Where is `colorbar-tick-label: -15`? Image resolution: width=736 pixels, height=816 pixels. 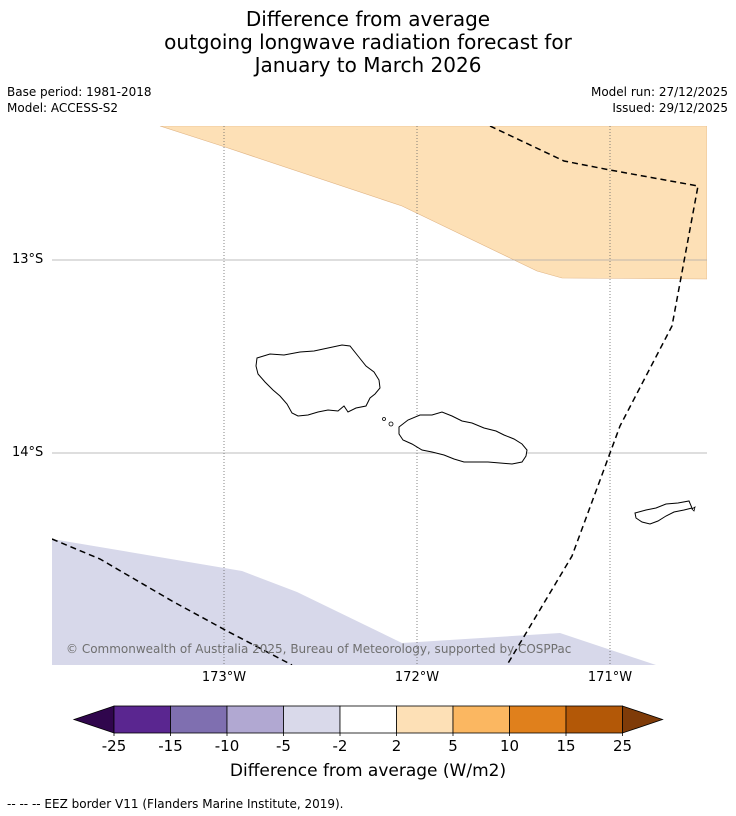
colorbar-tick-label: -15 is located at coordinates (170, 746).